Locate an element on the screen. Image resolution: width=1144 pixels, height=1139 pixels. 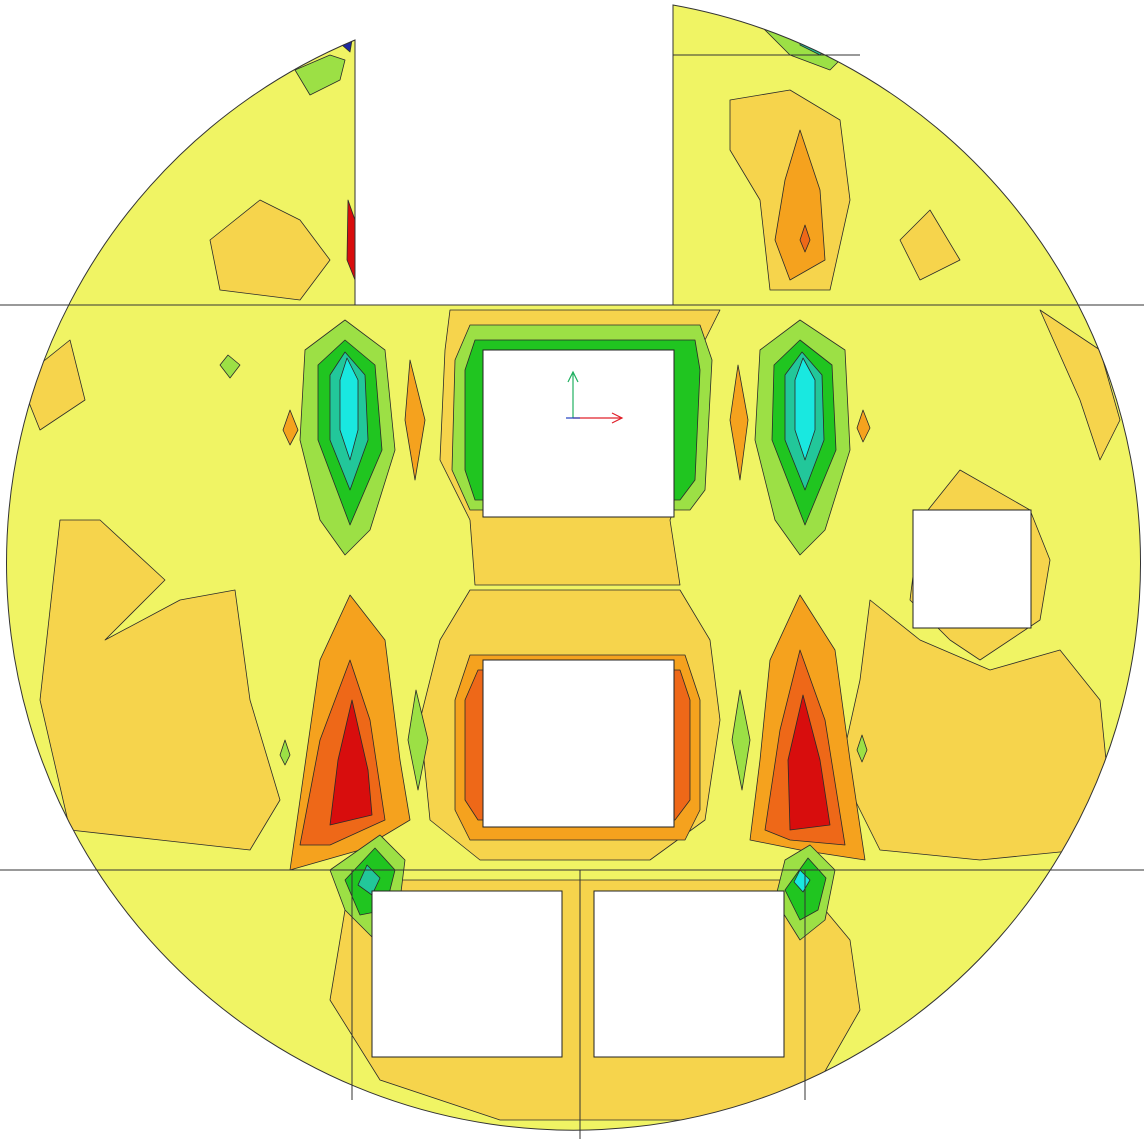
cold-left-cyan is located at coordinates (349, 409).